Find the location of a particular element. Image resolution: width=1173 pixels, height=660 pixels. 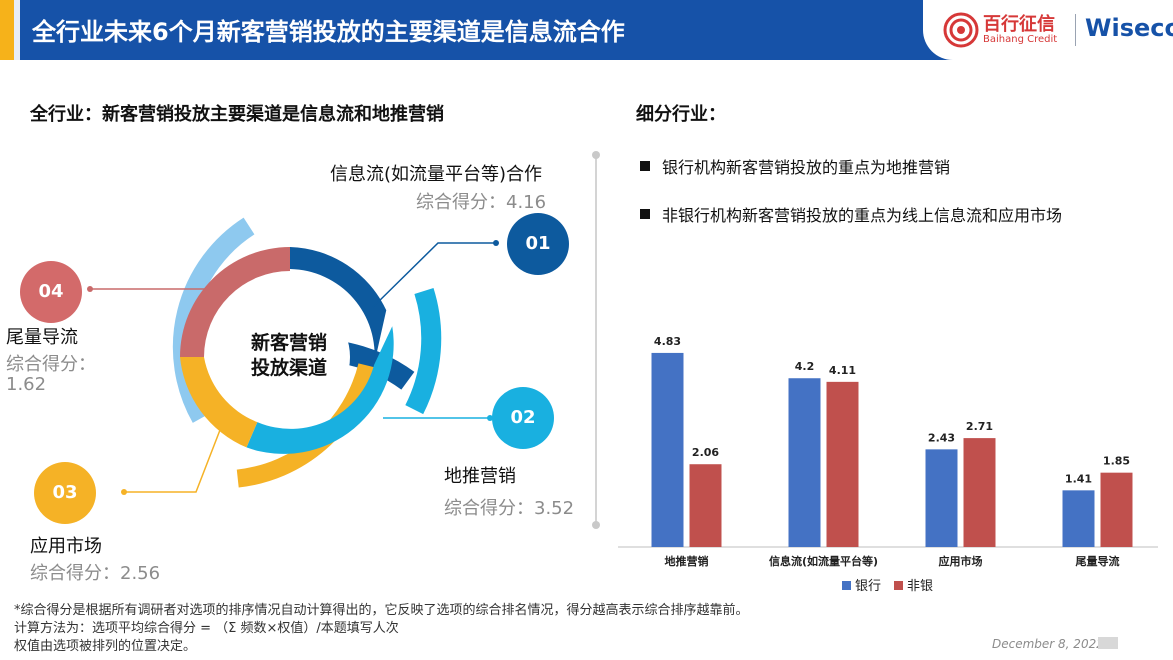

channel-ring-diagram is located at coordinates (293, 356).